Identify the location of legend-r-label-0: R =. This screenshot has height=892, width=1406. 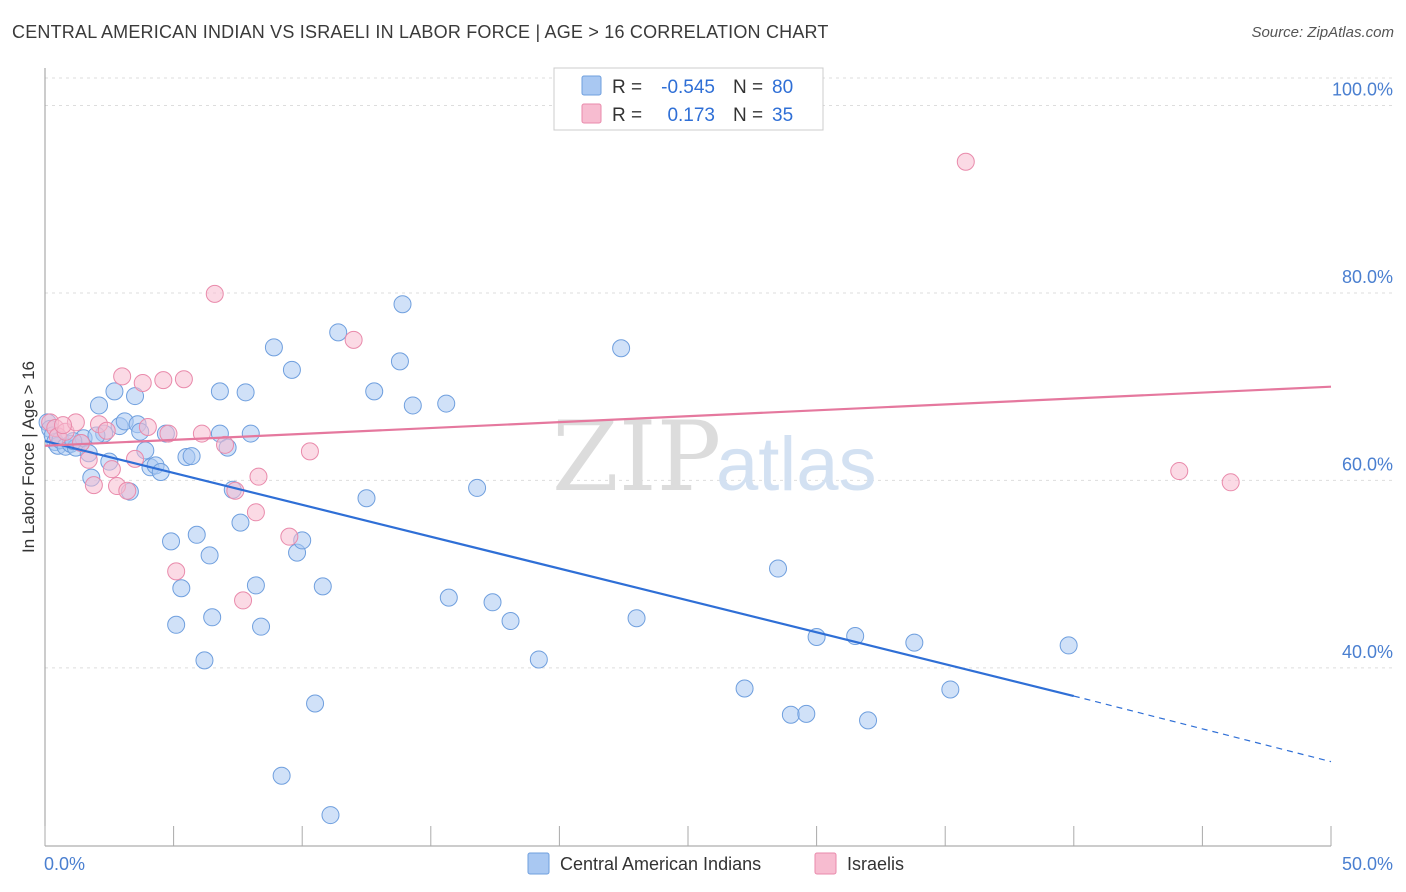
(627, 87).